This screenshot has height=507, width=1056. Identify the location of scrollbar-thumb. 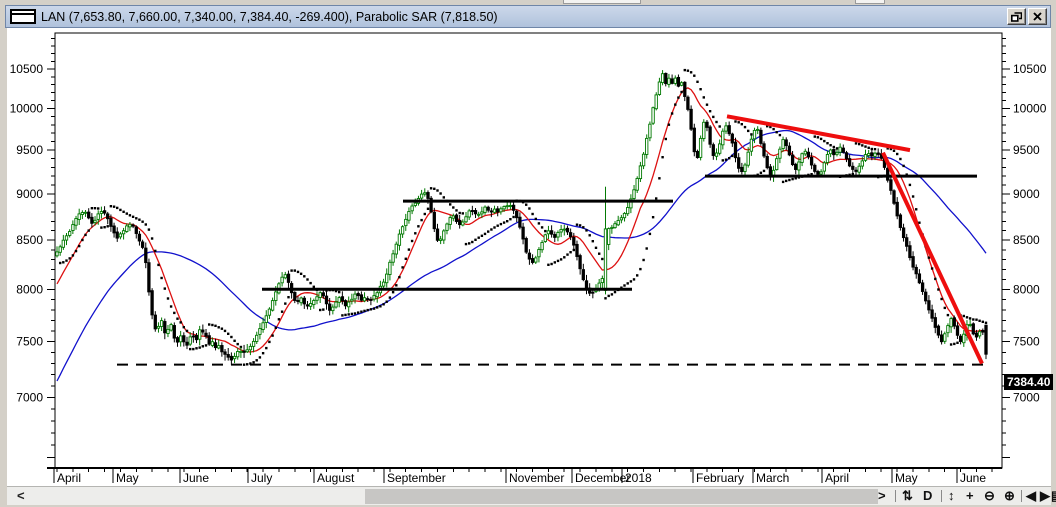
(621, 496).